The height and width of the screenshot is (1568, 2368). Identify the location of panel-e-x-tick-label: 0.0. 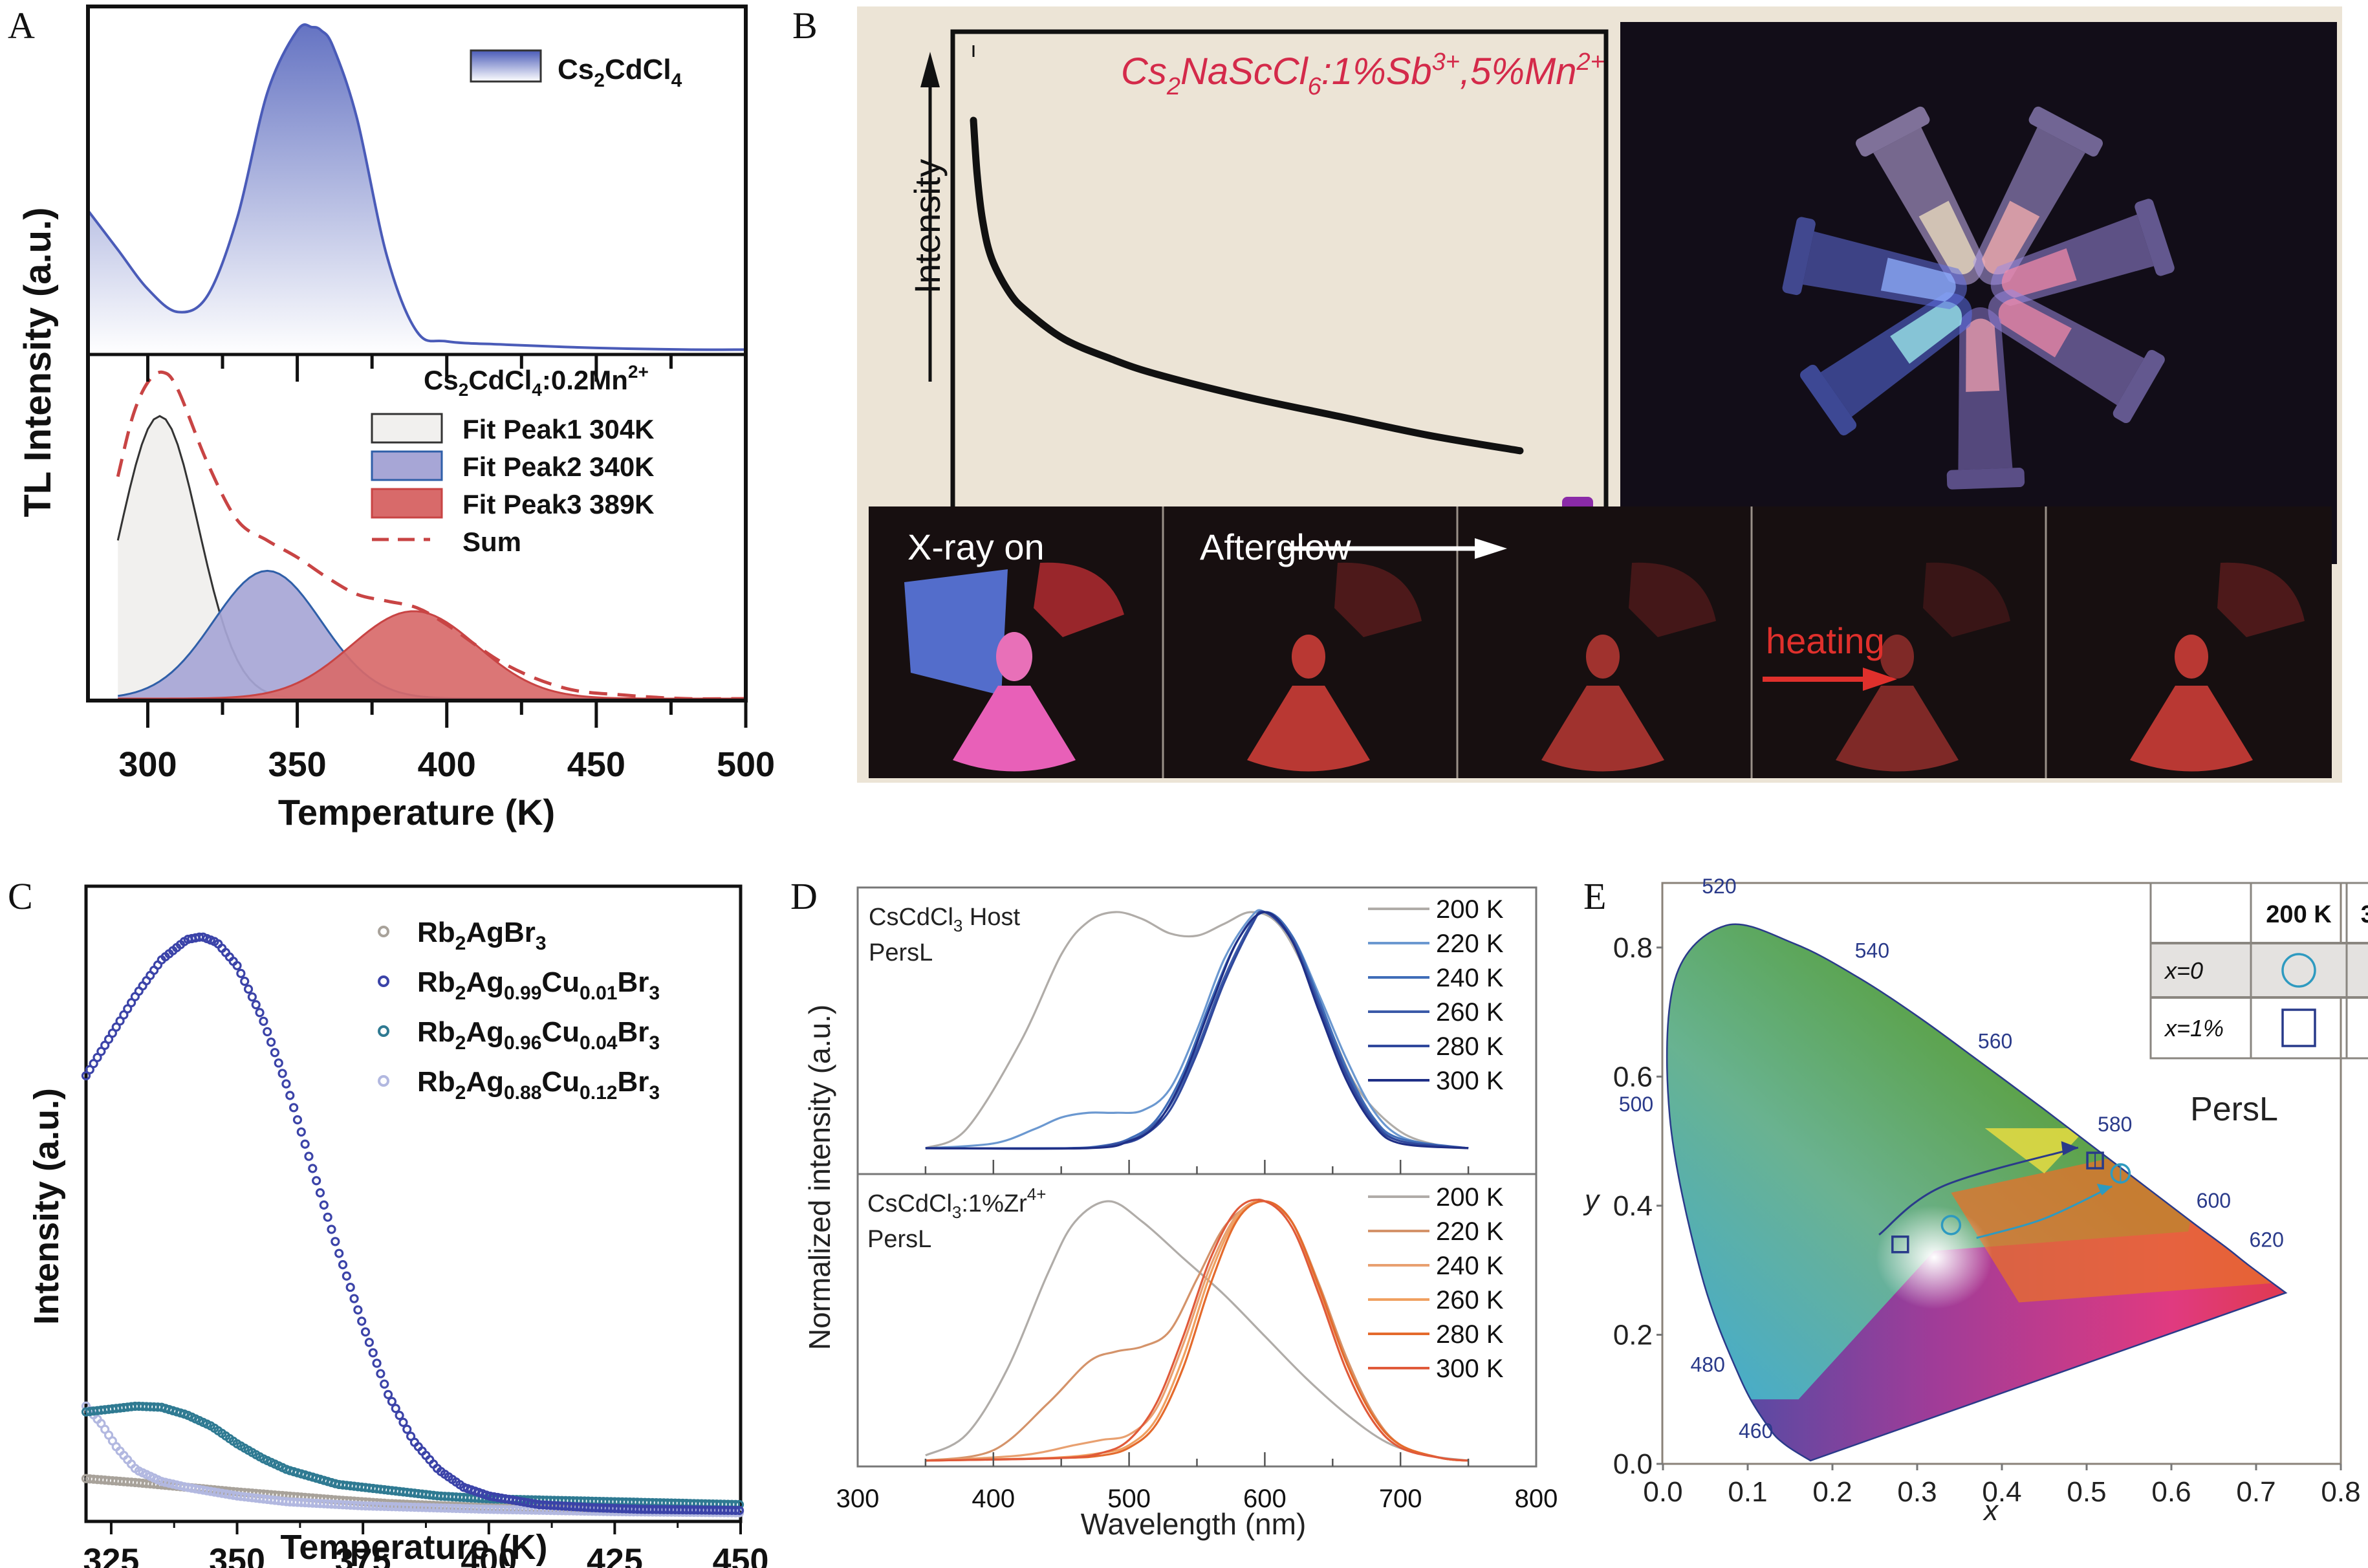
(1663, 1492).